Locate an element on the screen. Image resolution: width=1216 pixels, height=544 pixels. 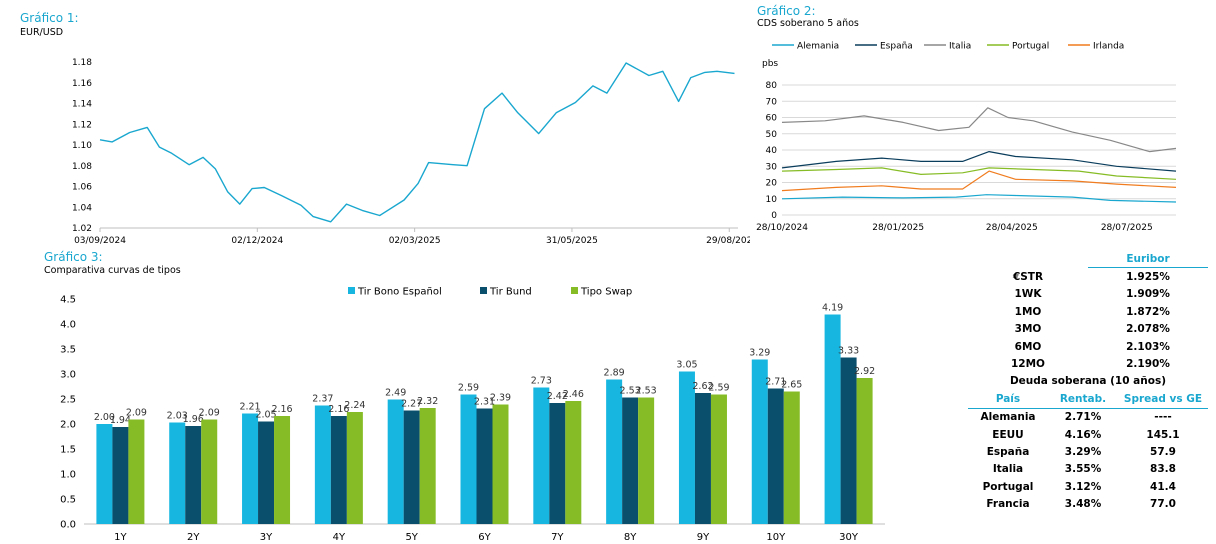
data-label: 2.03 is located at coordinates (177, 416).